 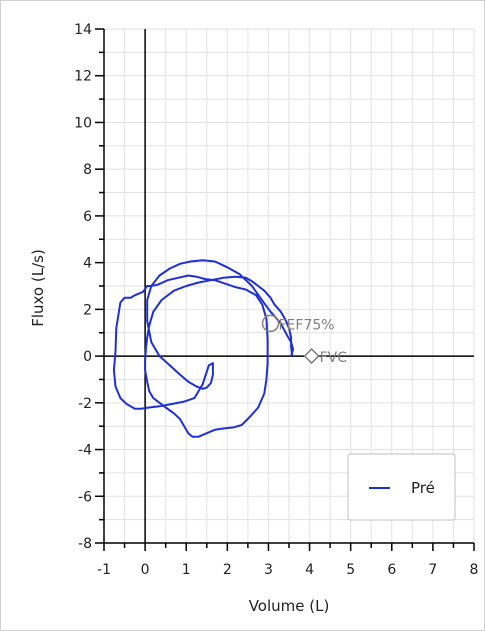 What do you see at coordinates (350, 570) in the screenshot?
I see `x-tick-label: 5` at bounding box center [350, 570].